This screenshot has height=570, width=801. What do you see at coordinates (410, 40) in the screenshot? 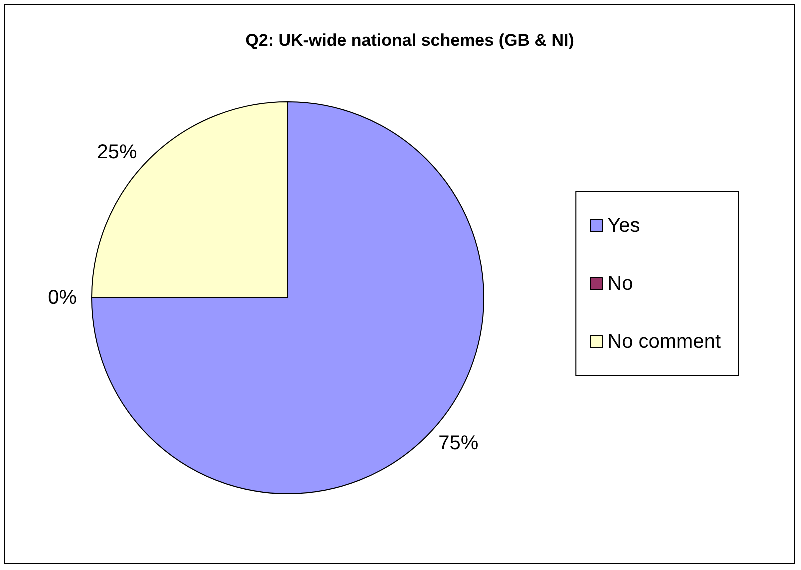
I see `chart-title: Q2: UK-wide national schemes (GB & NI)` at bounding box center [410, 40].